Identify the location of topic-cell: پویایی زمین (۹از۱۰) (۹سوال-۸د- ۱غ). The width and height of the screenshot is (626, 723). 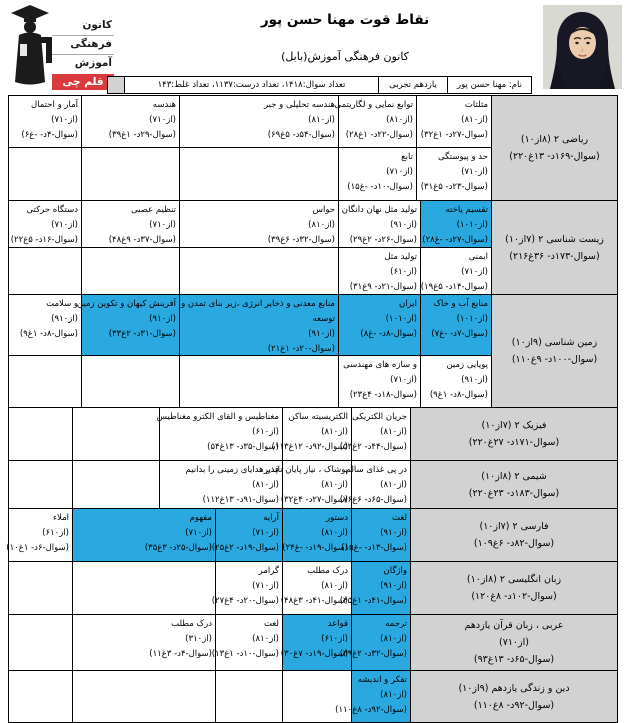
(455, 381).